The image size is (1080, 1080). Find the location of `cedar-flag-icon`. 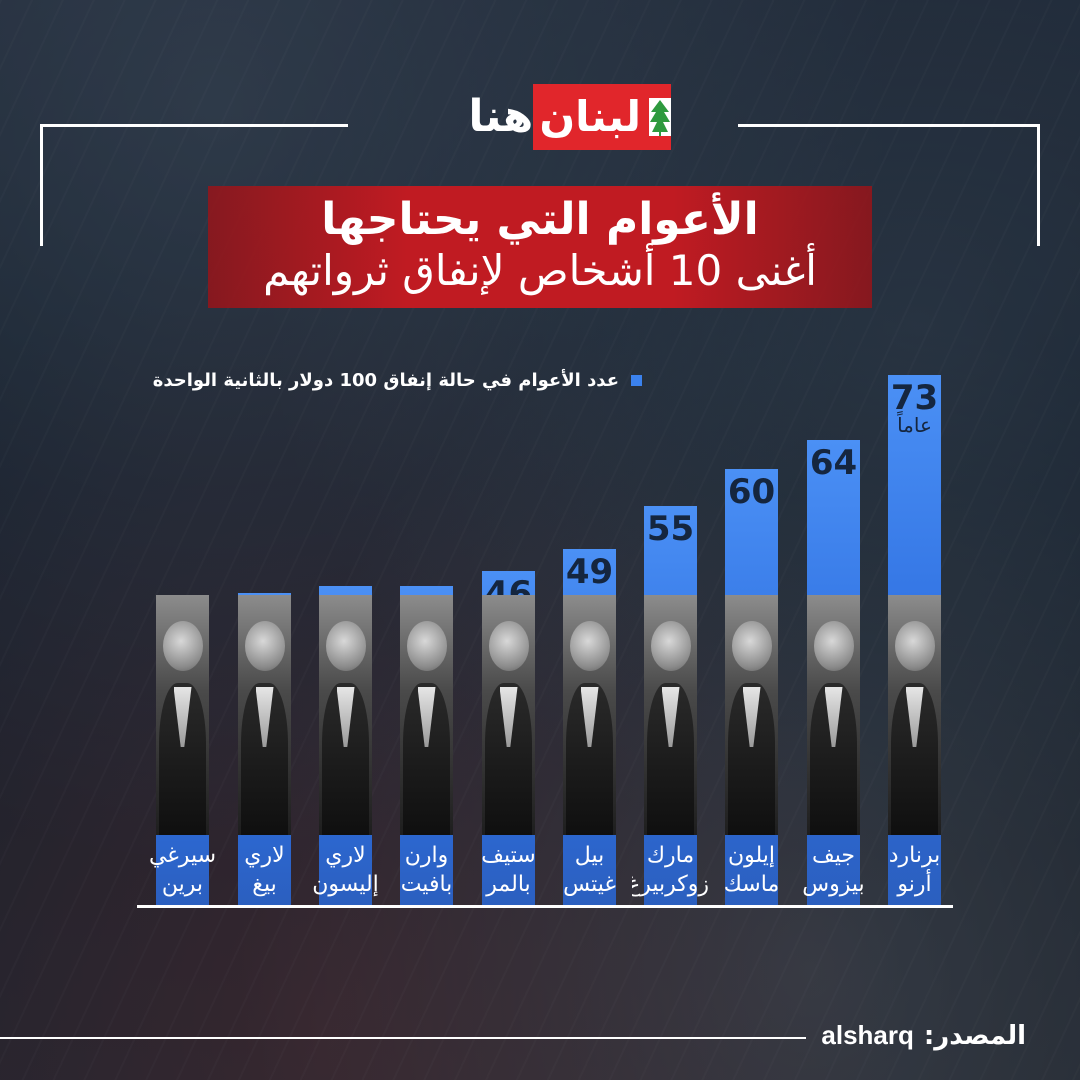

cedar-flag-icon is located at coordinates (660, 117).